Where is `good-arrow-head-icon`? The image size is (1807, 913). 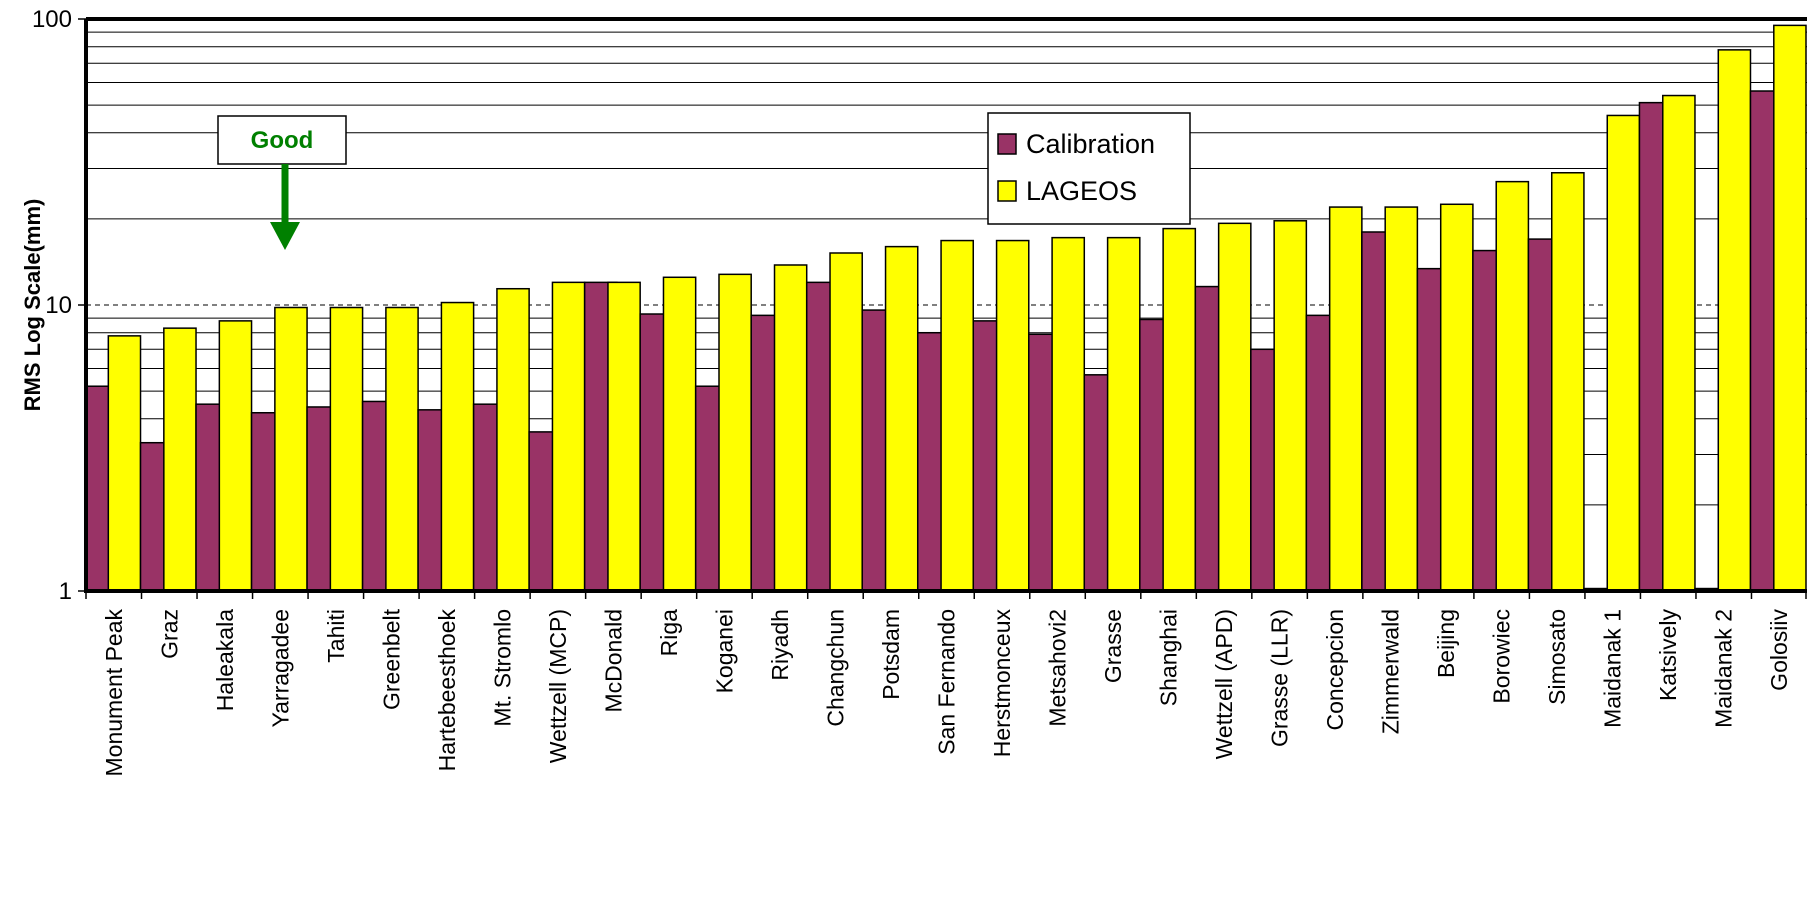 good-arrow-head-icon is located at coordinates (285, 236).